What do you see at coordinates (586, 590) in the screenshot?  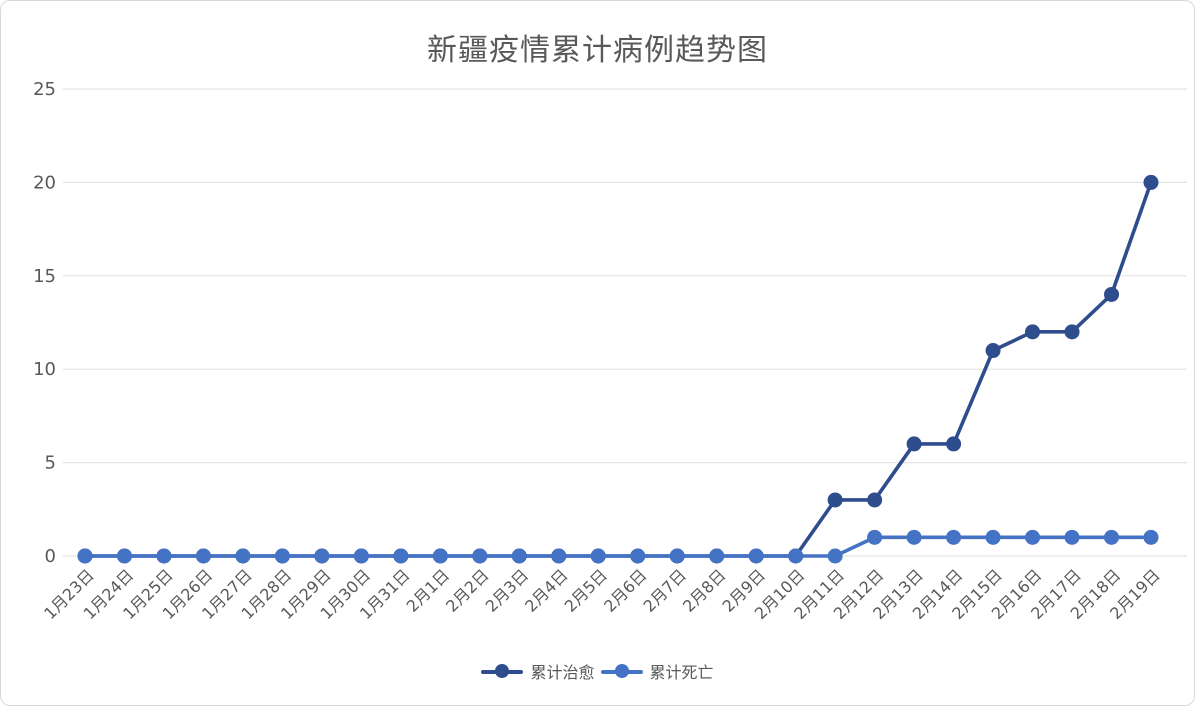 I see `x-tick-label: 2月5日` at bounding box center [586, 590].